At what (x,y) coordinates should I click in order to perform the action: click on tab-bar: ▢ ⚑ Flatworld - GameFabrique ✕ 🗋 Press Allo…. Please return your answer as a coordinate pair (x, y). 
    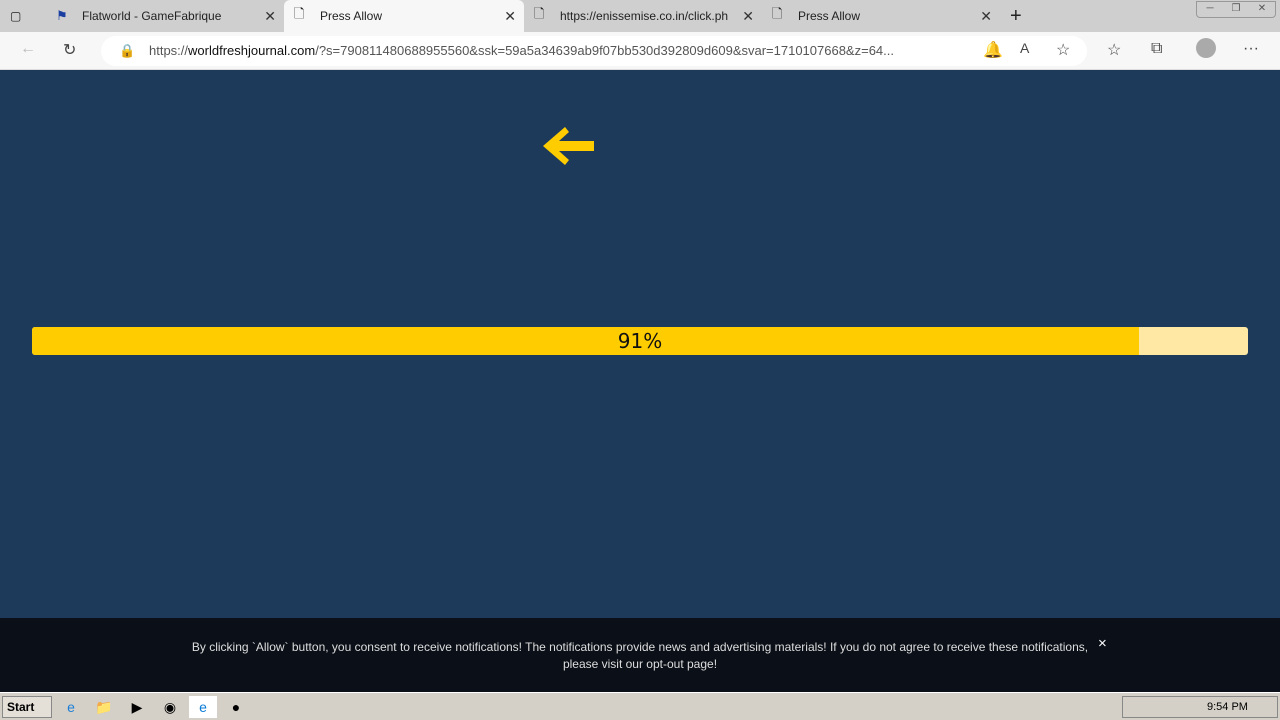
    Looking at the image, I should click on (640, 16).